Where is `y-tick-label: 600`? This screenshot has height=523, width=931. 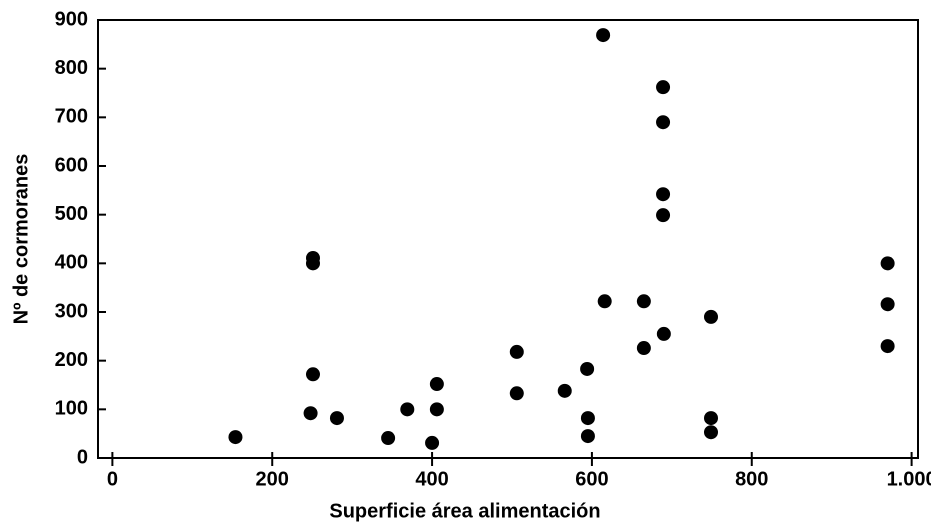 y-tick-label: 600 is located at coordinates (71, 165).